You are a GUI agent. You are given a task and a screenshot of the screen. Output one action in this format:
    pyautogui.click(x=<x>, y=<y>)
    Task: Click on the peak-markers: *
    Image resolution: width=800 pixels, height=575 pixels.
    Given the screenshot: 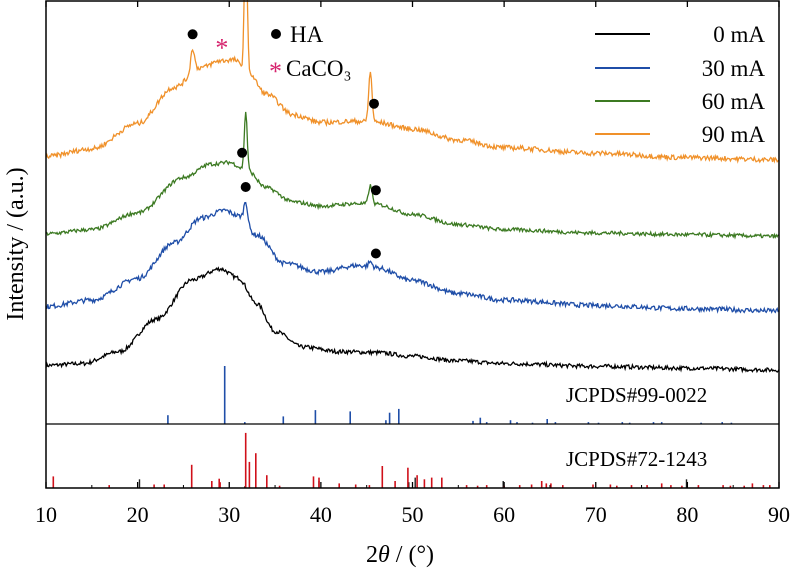 What is the action you would take?
    pyautogui.click(x=284, y=144)
    